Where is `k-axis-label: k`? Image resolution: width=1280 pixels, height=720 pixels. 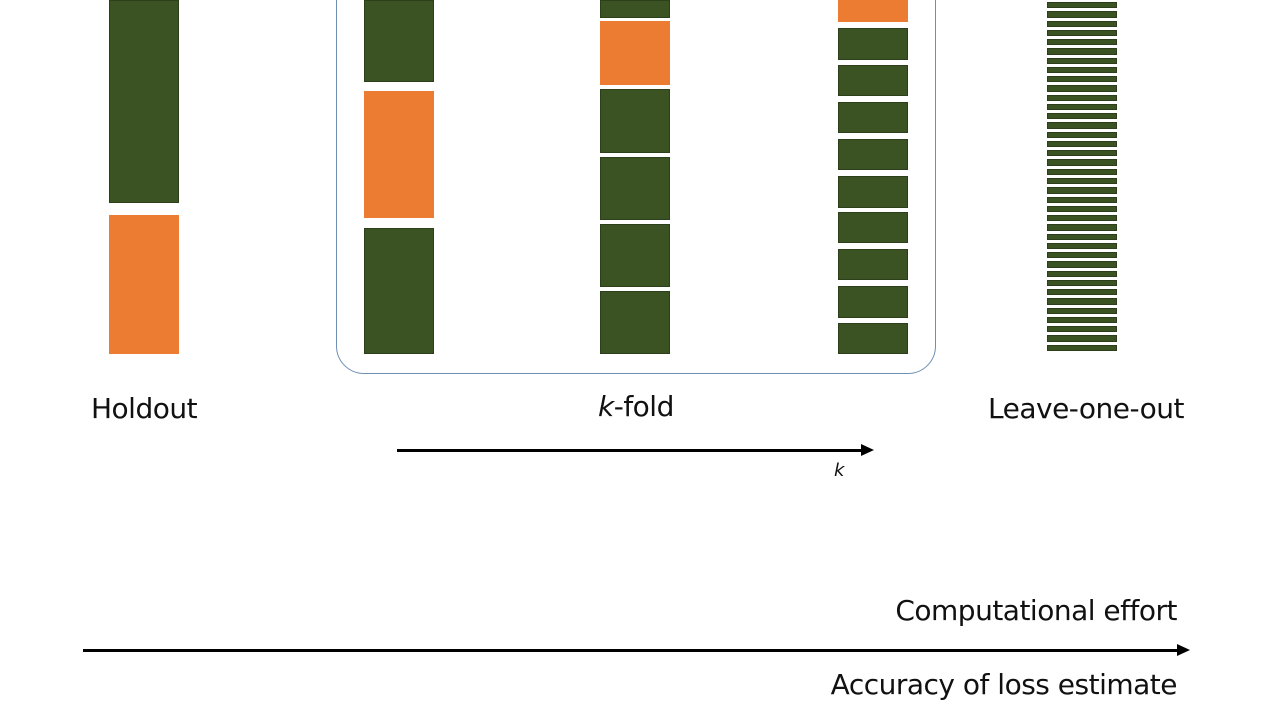
k-axis-label: k is located at coordinates (839, 470).